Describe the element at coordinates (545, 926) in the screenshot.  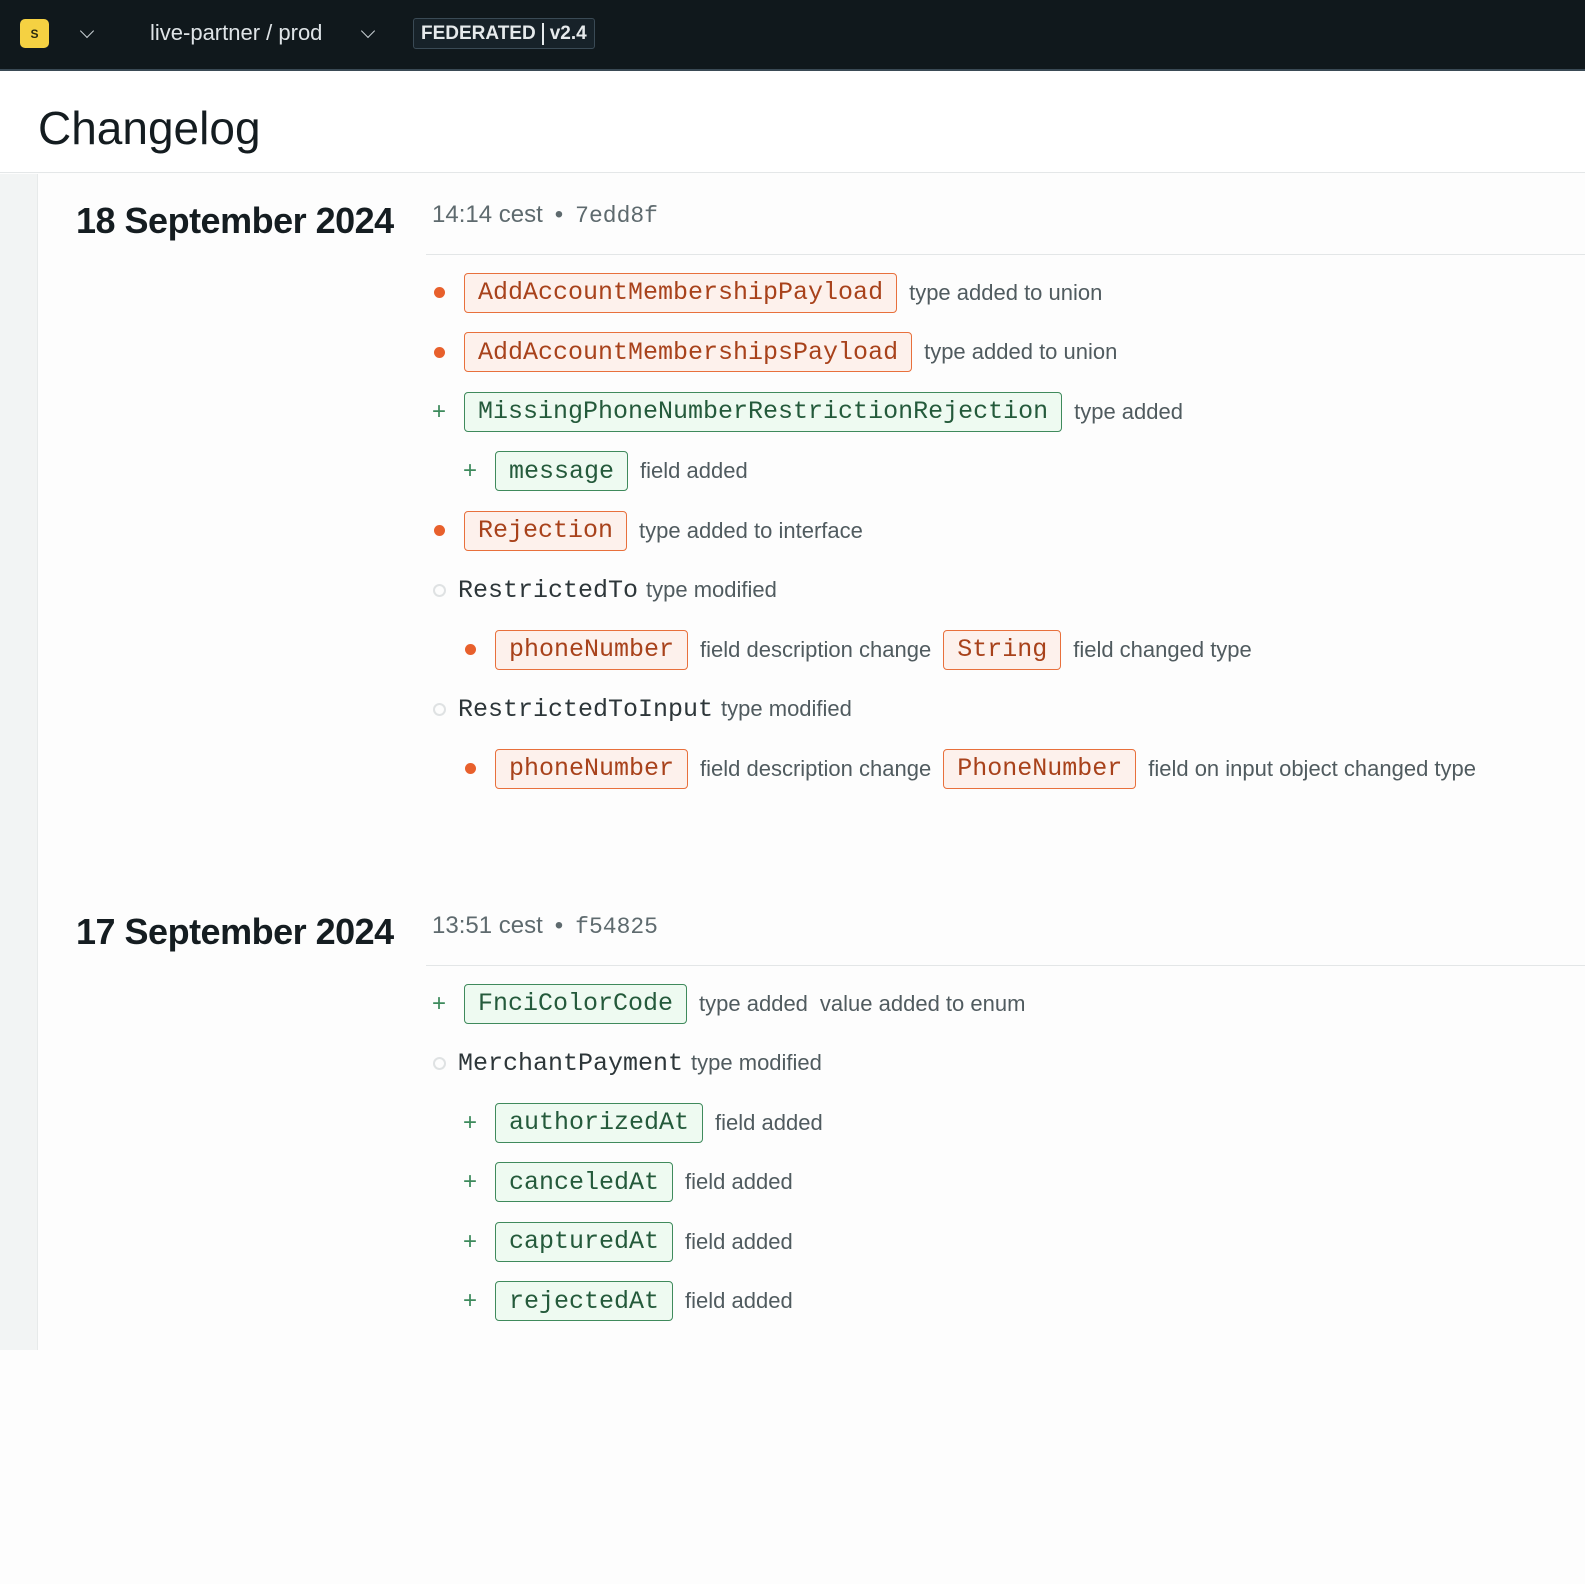
I see `entry-meta: 13:51 cest • f54825` at that location.